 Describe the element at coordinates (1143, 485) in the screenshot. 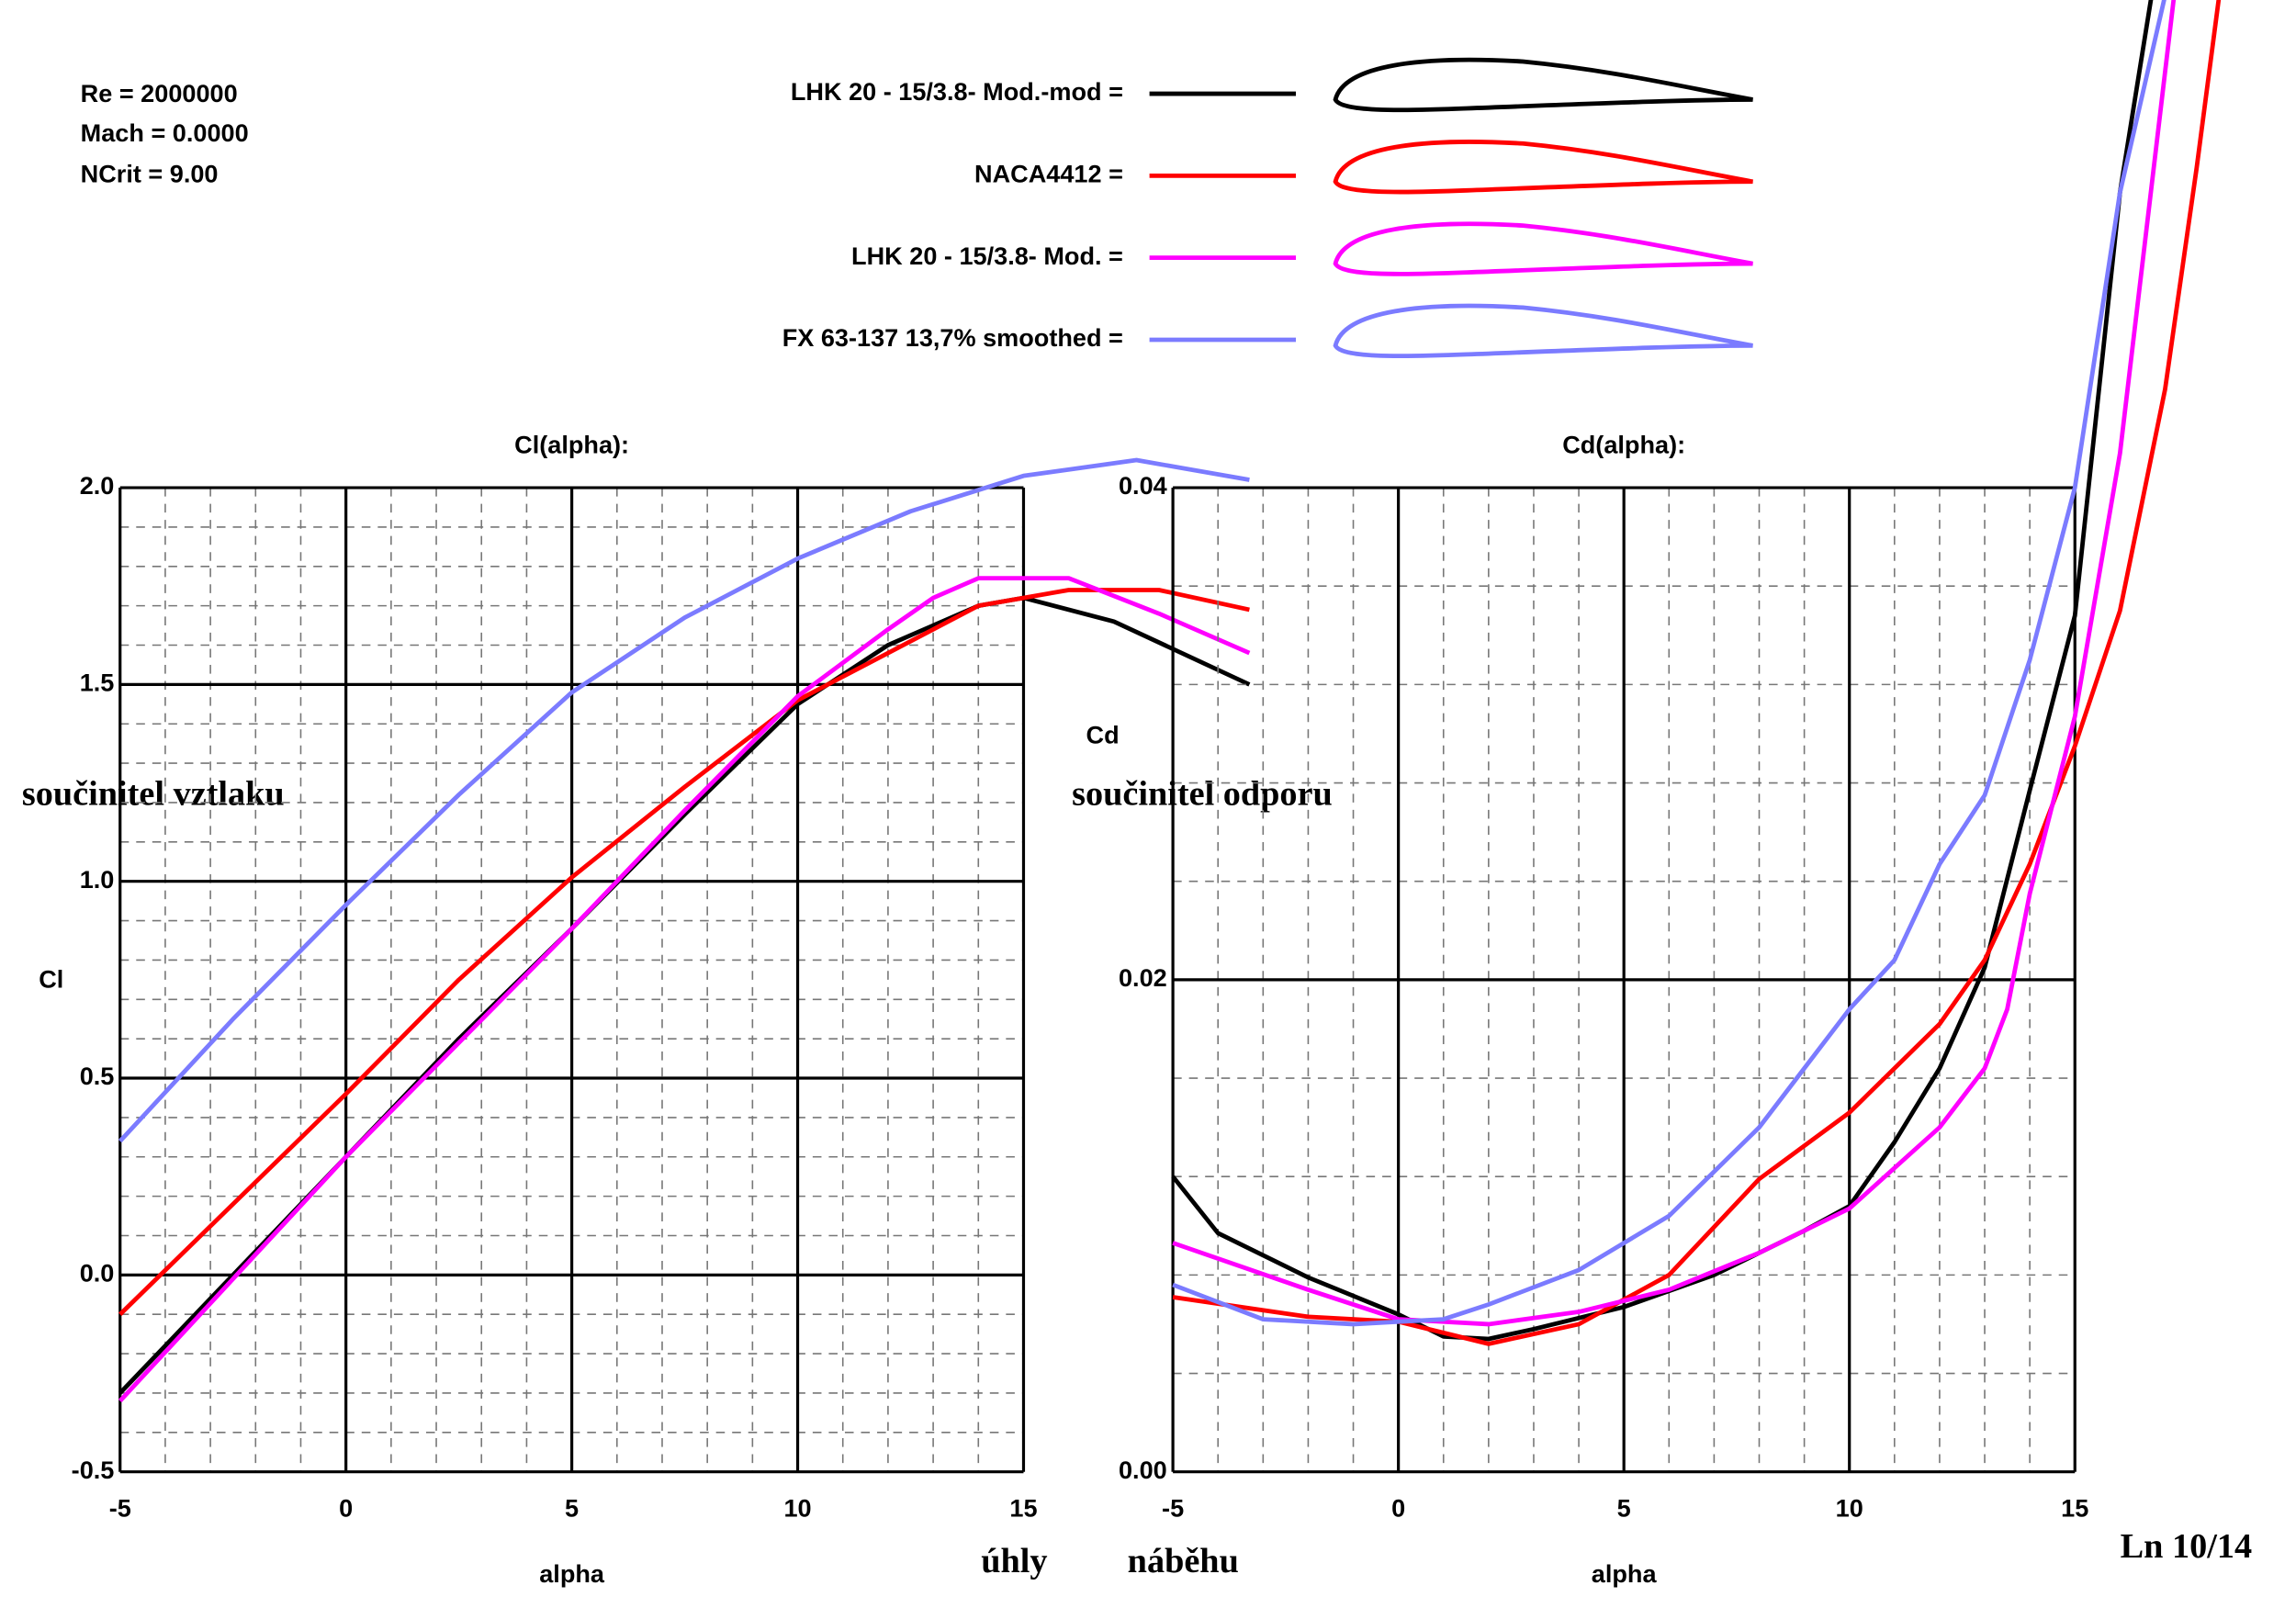

I see `y-tick-label: 0.04` at that location.